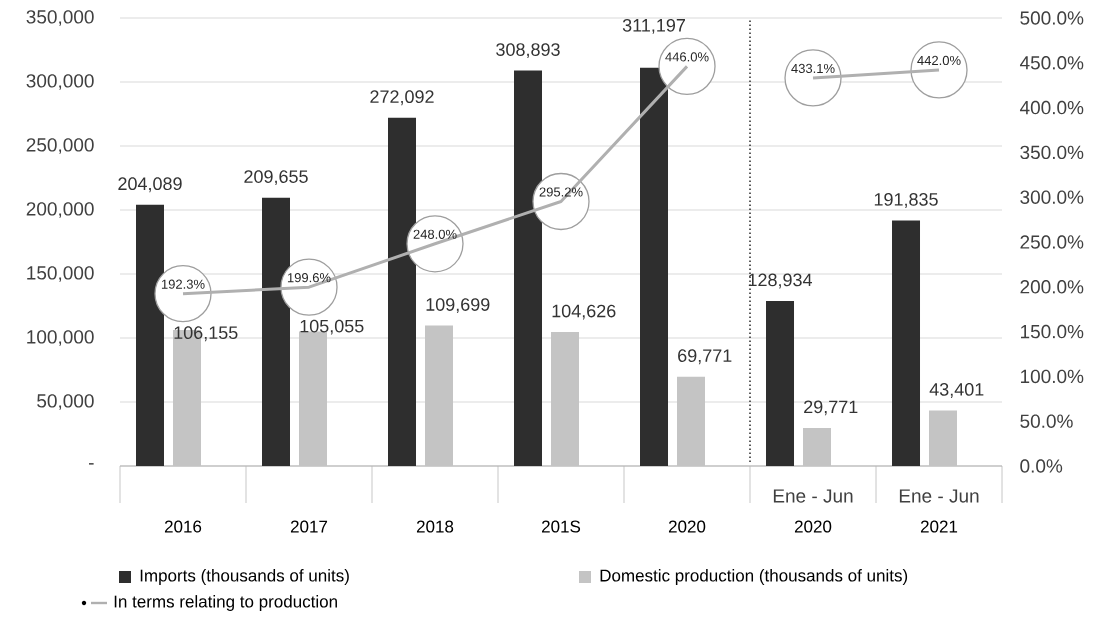 This screenshot has width=1099, height=618. I want to click on data-label: 209,655, so click(276, 178).